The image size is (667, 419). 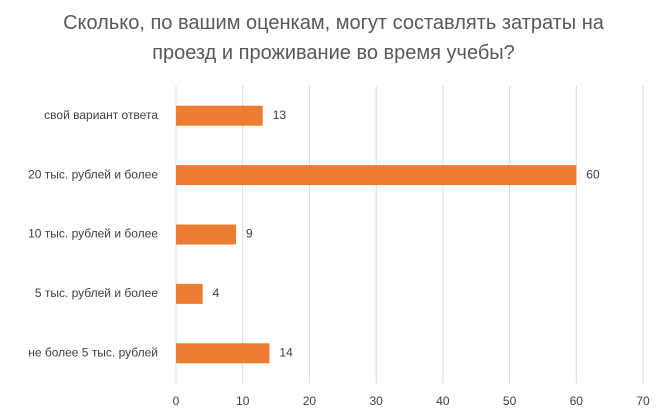 What do you see at coordinates (510, 401) in the screenshot?
I see `x-tick-label: 50` at bounding box center [510, 401].